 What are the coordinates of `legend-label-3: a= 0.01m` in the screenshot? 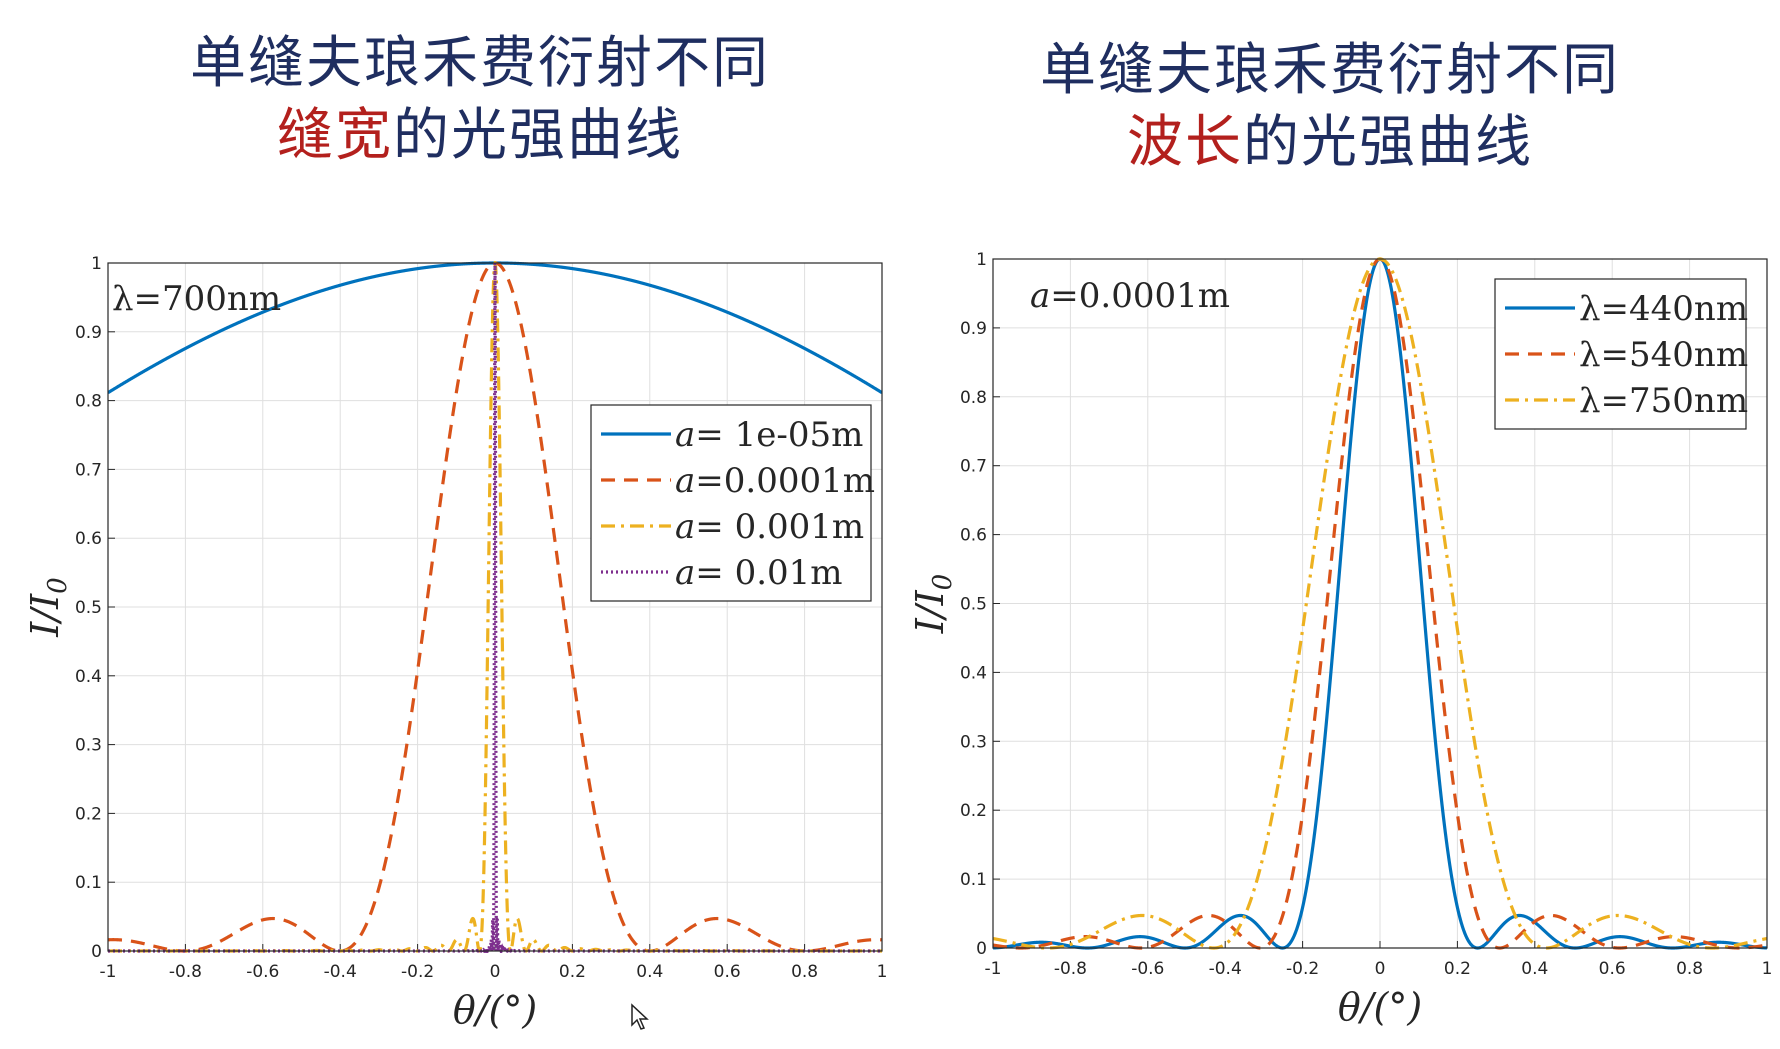 It's located at (759, 573).